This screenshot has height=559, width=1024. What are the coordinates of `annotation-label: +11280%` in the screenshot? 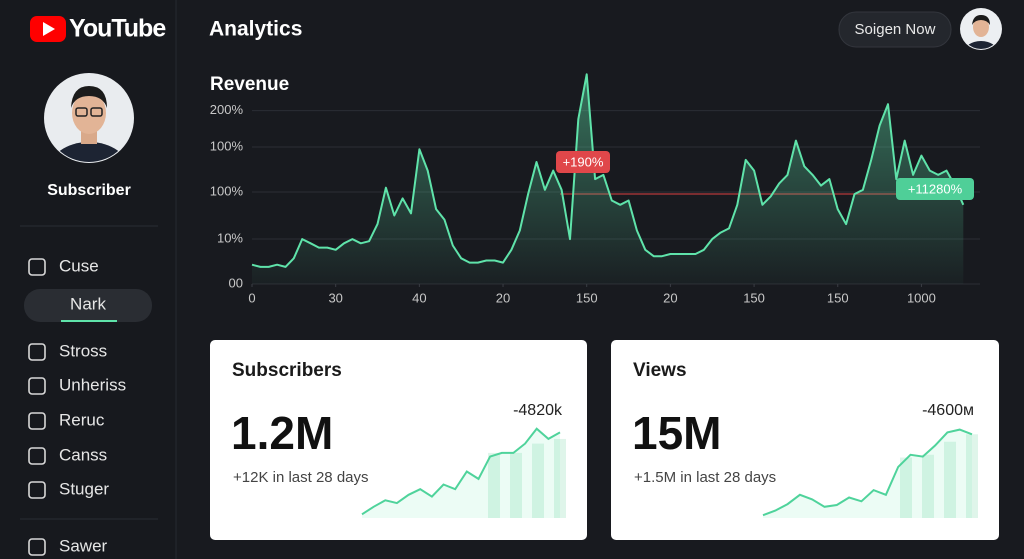 It's located at (935, 188).